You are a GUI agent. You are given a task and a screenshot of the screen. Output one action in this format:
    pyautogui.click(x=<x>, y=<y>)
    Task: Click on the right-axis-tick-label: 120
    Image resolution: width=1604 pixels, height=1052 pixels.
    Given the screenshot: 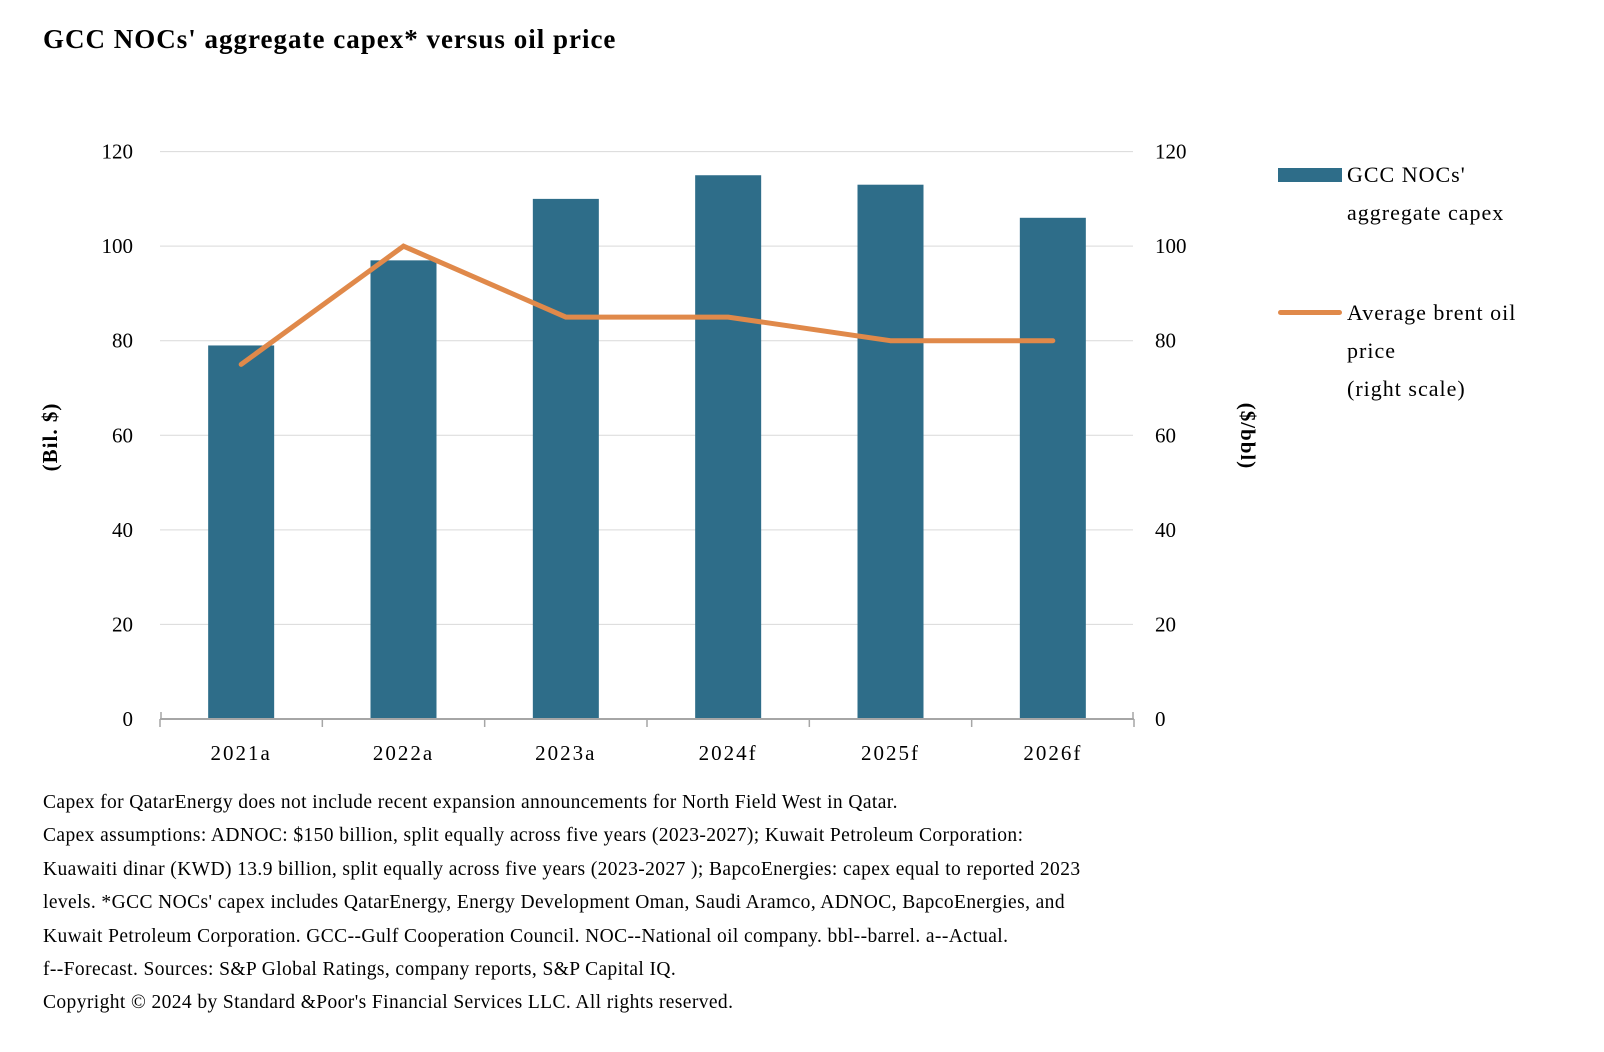 What is the action you would take?
    pyautogui.click(x=1171, y=152)
    